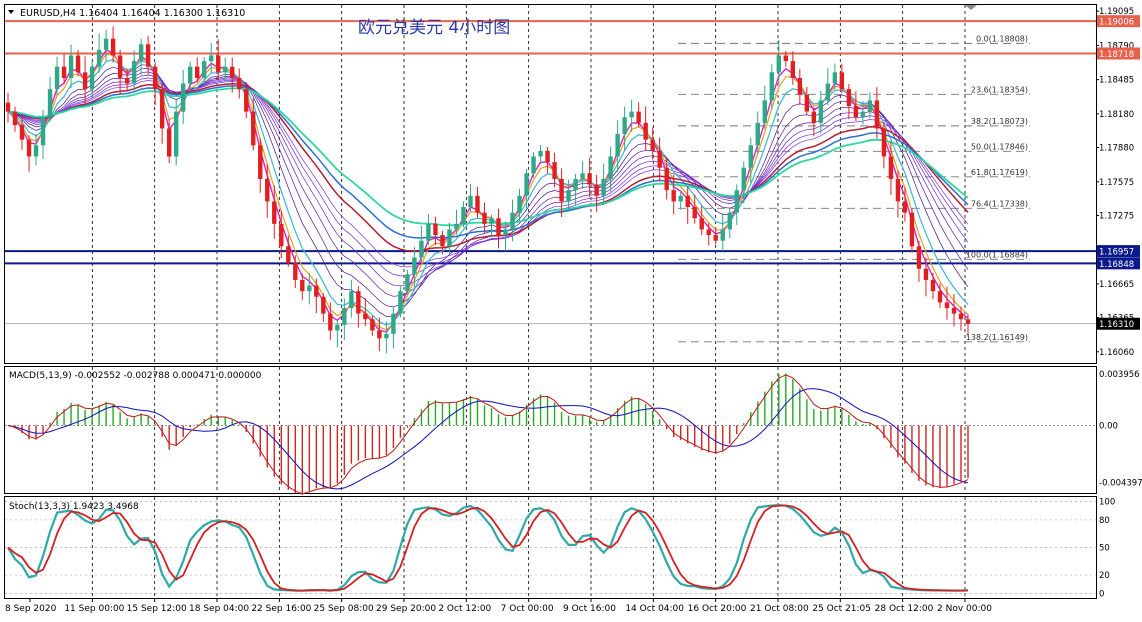  Describe the element at coordinates (1116, 55) in the screenshot. I see `level-price-label: 1.18718` at that location.